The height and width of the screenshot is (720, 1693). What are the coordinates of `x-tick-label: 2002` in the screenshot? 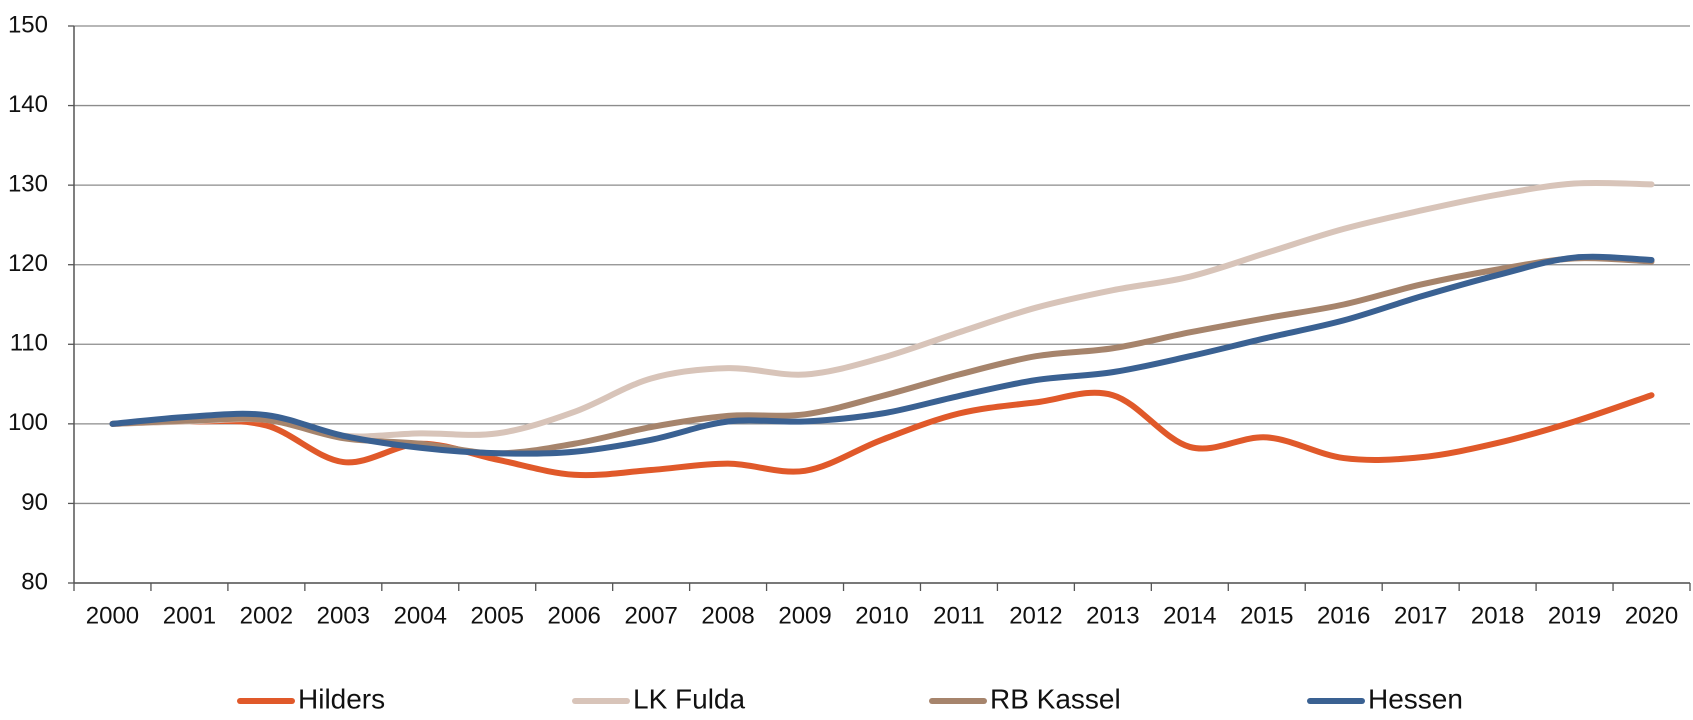 It's located at (266, 615).